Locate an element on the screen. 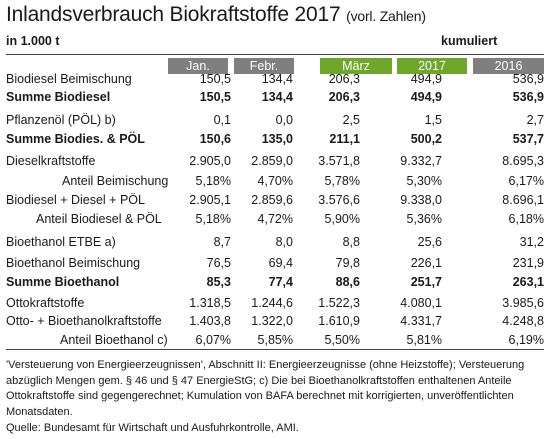 This screenshot has width=549, height=439. row-label: Anteil Biodiesel & PÖL is located at coordinates (99, 219).